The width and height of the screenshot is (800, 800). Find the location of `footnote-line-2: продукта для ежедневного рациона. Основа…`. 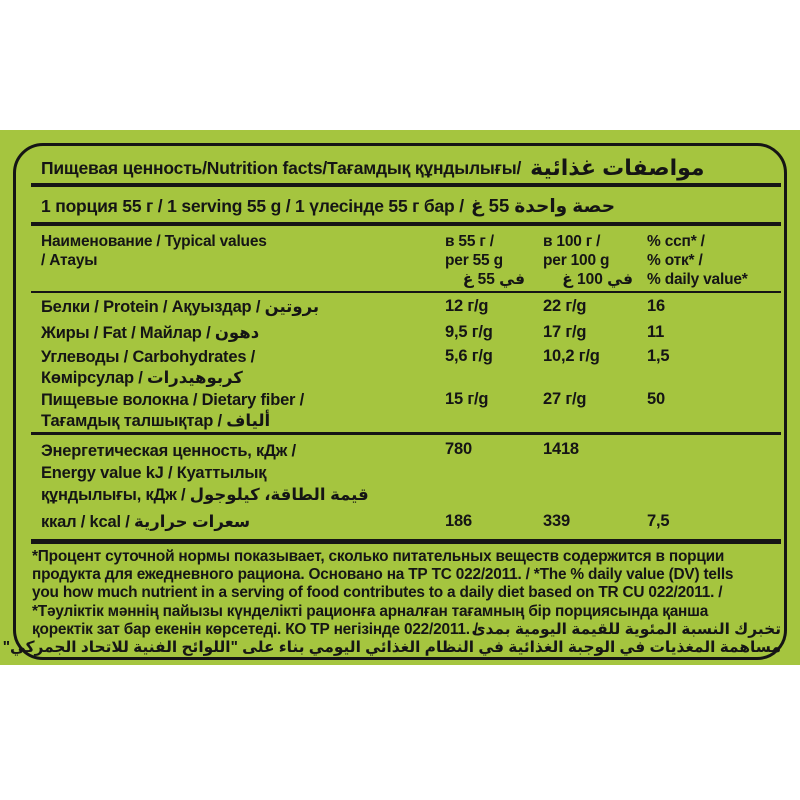

footnote-line-2: продукта для ежедневного рациона. Основа… is located at coordinates (383, 575).